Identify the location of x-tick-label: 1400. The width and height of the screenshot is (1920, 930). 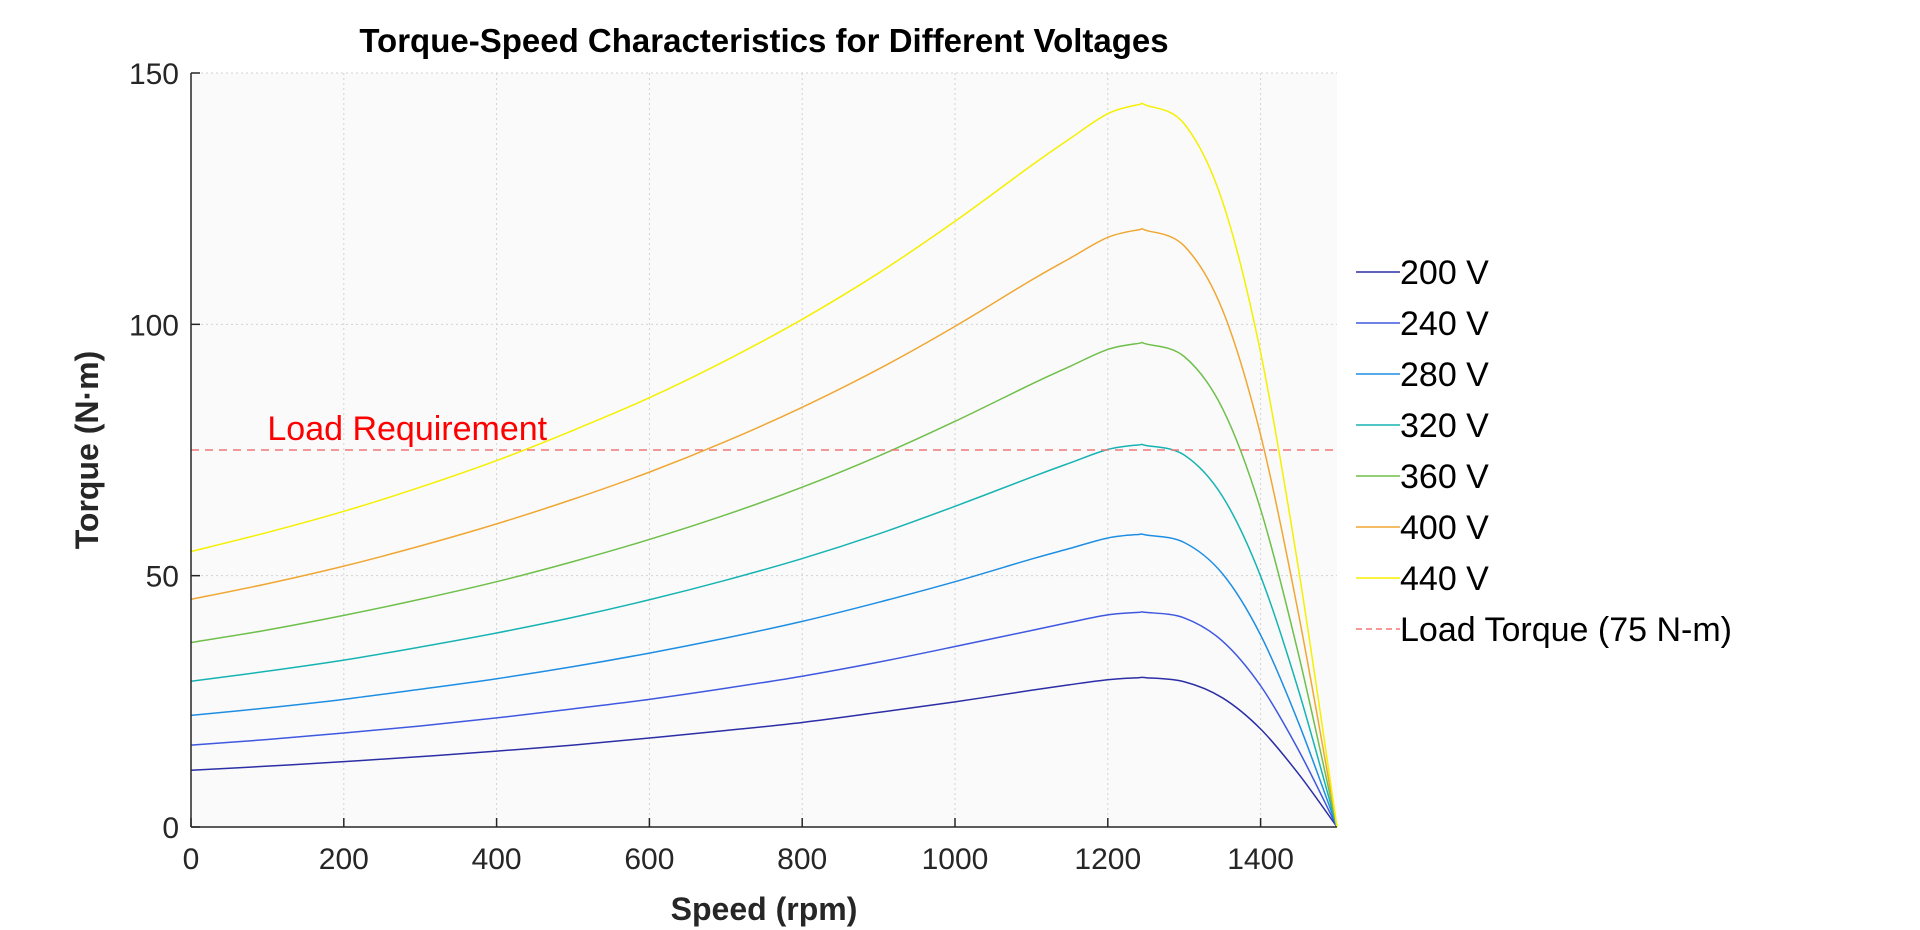
(1260, 859).